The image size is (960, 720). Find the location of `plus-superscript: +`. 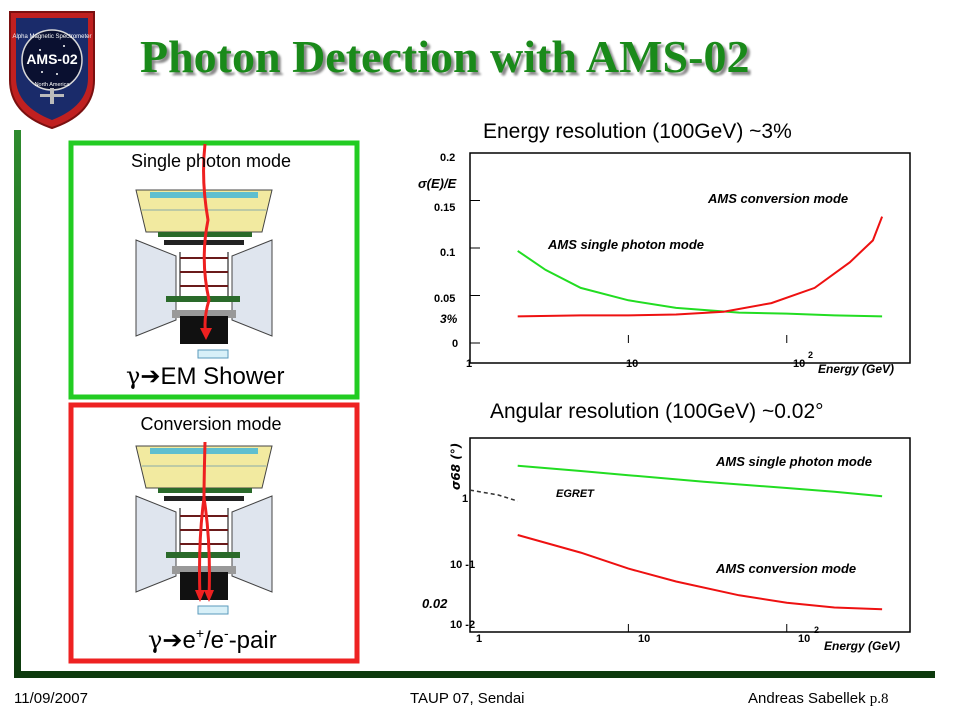

plus-superscript: + is located at coordinates (200, 633).